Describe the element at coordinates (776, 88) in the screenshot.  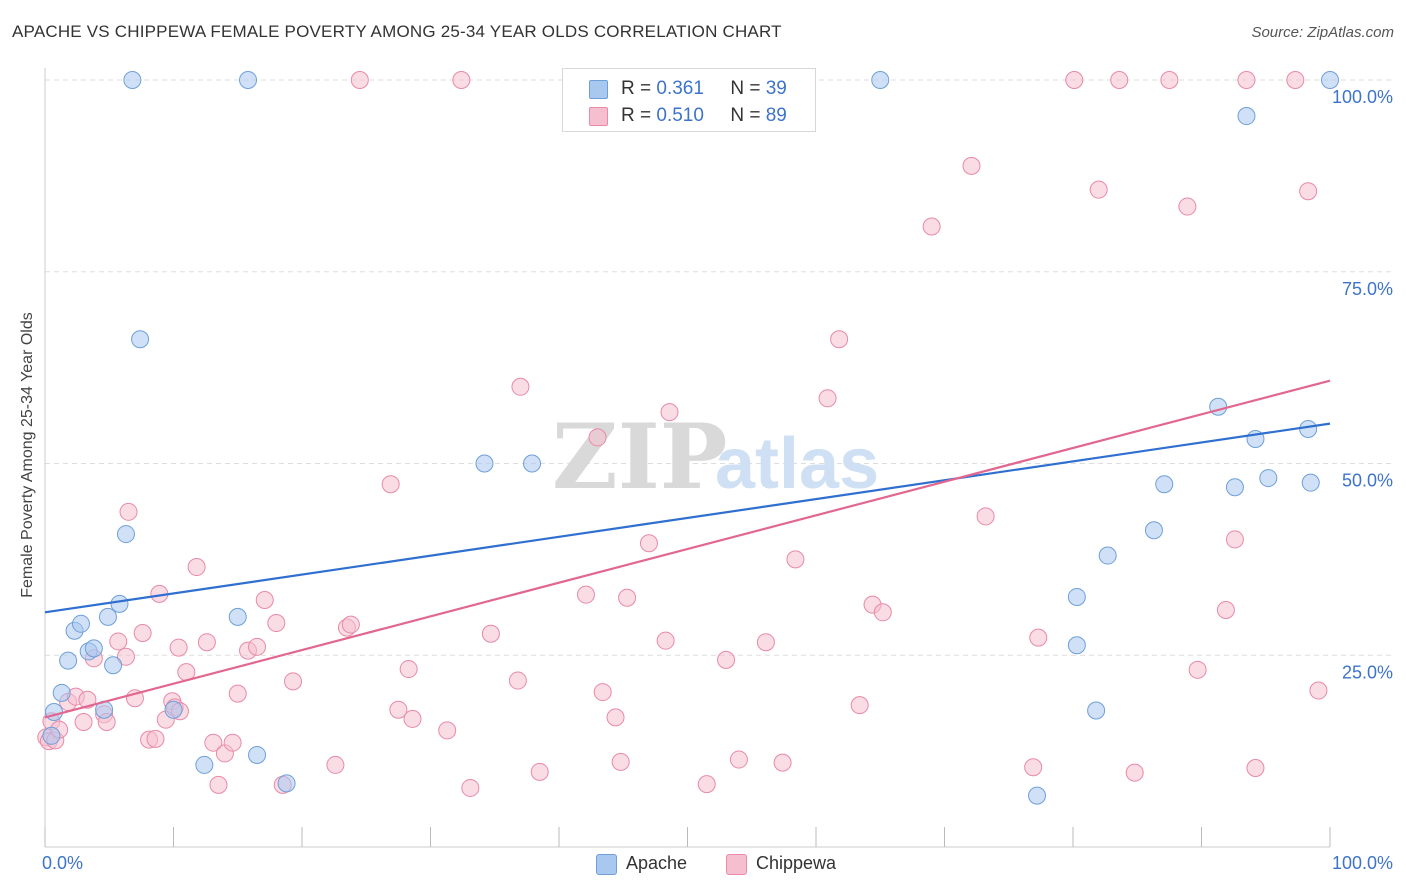
I see `legend-apache-n-value: 39` at that location.